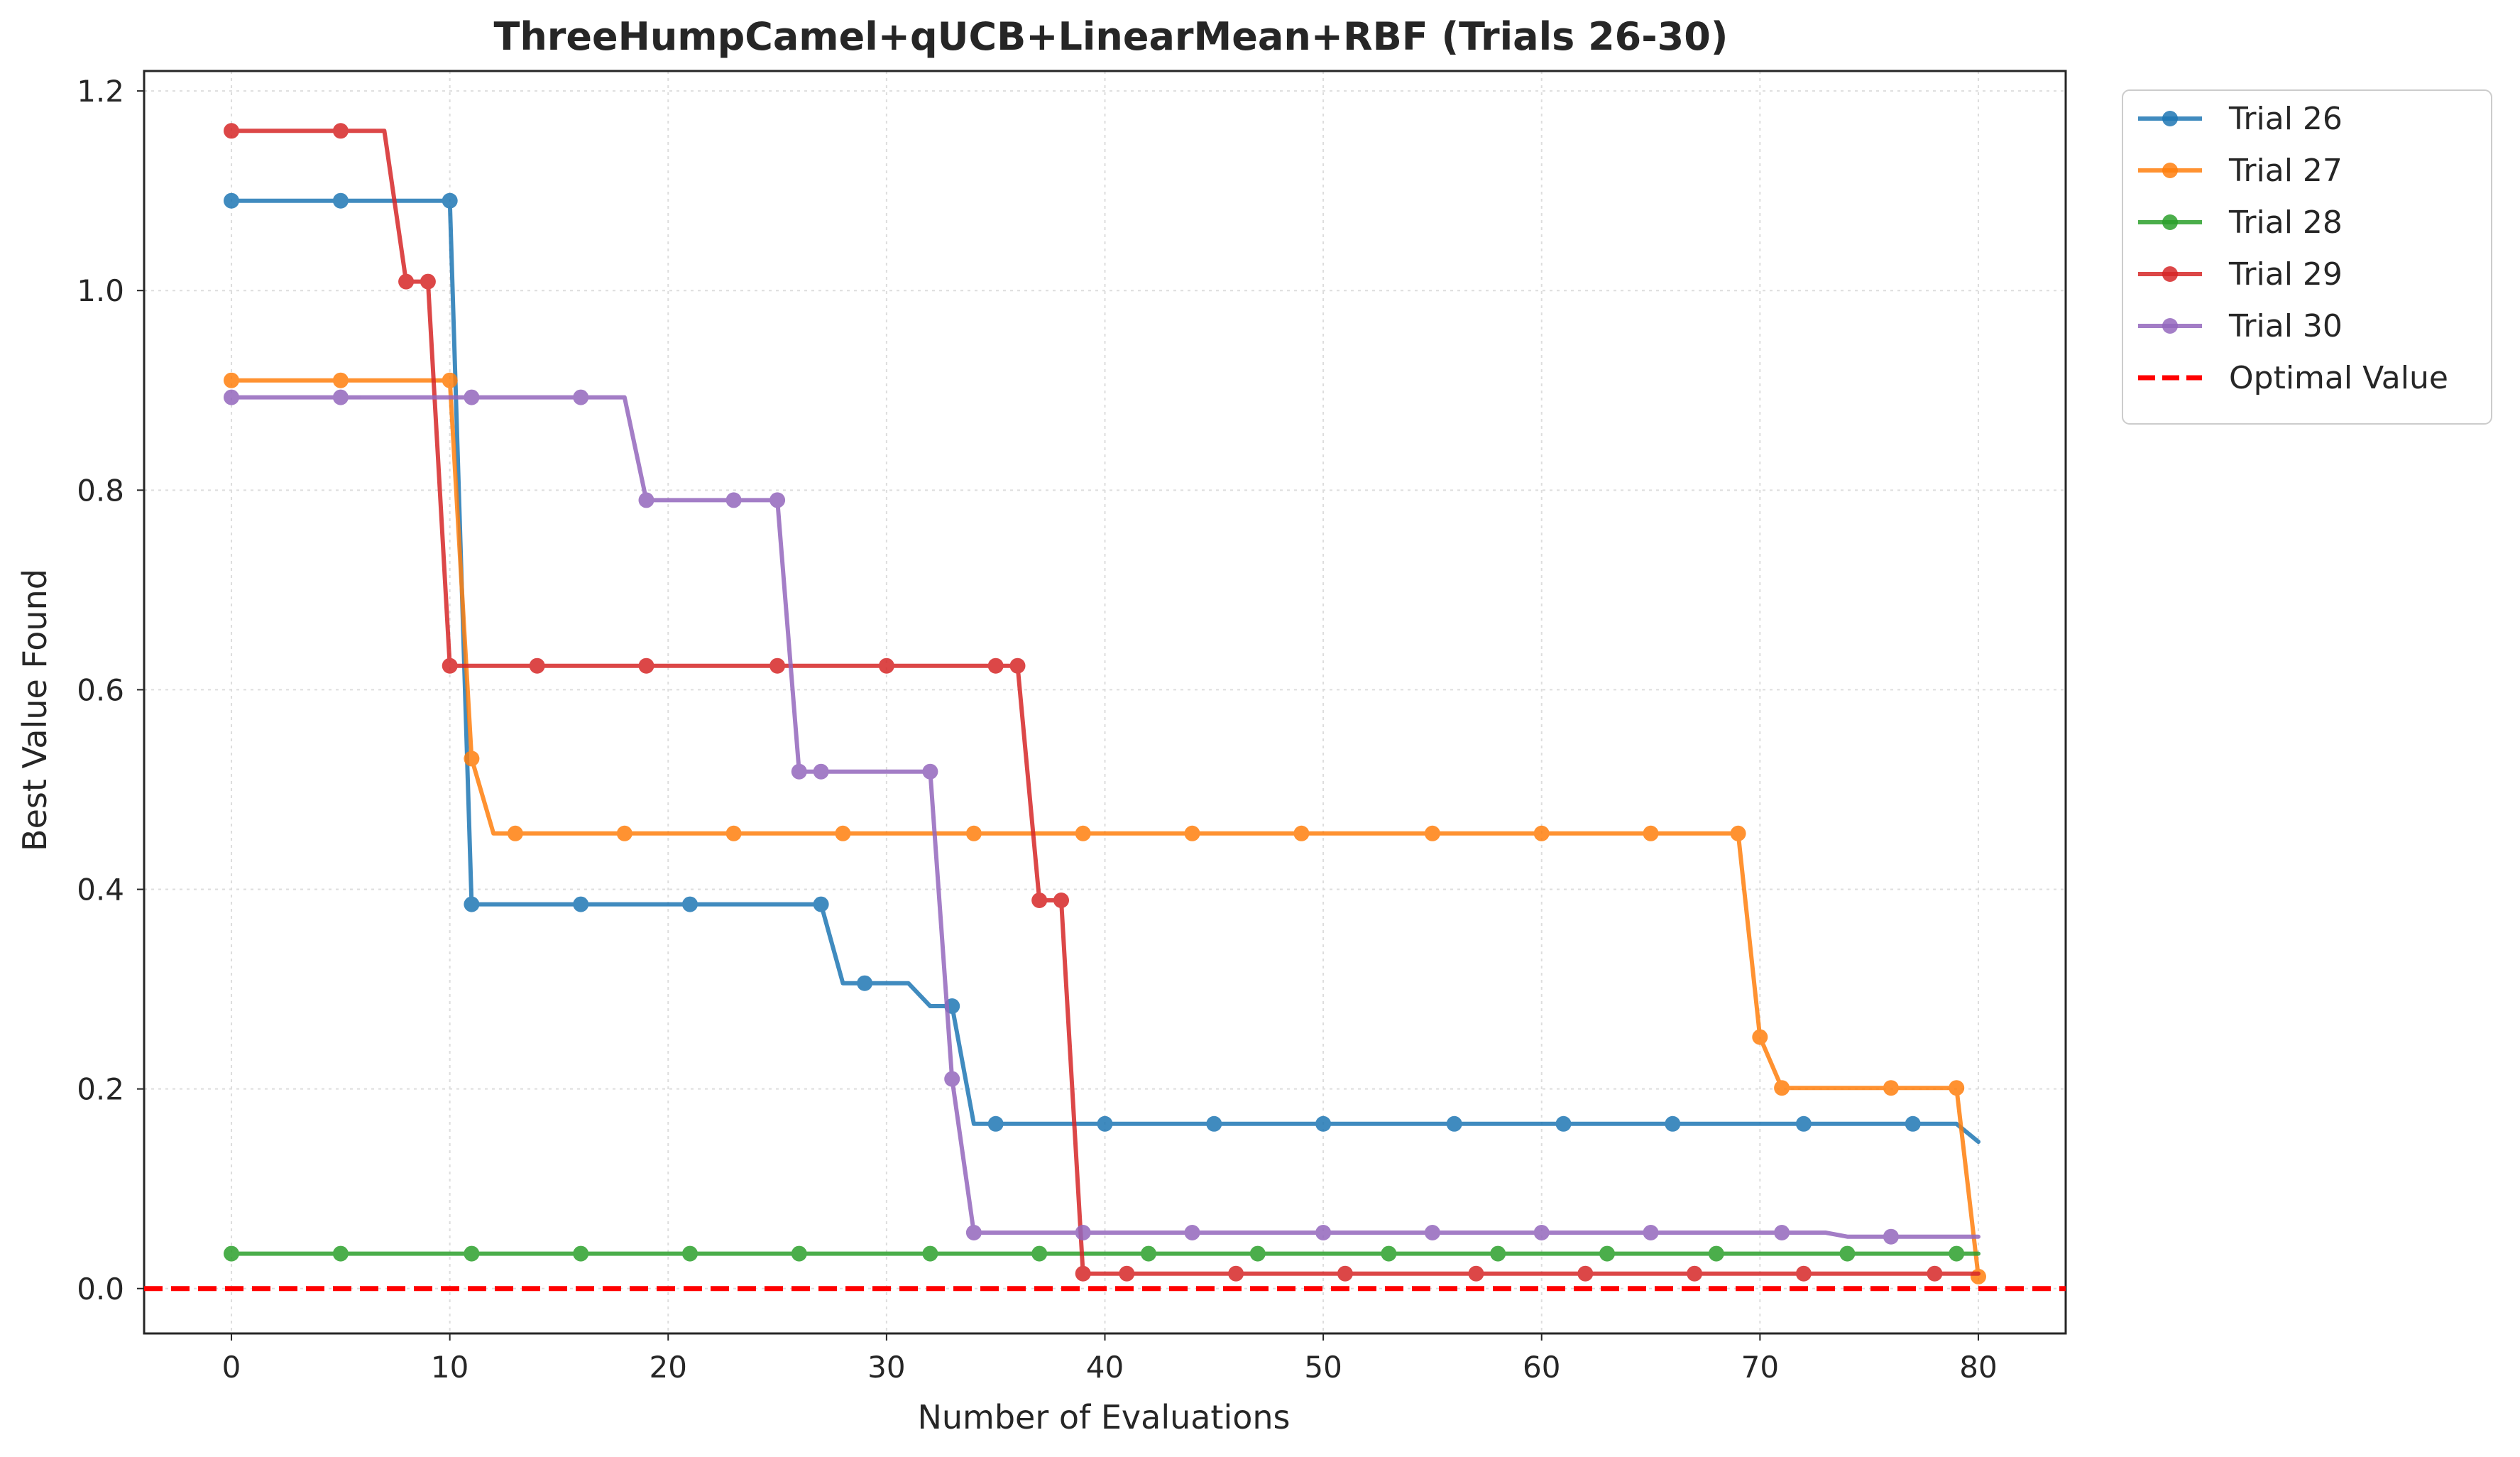 The image size is (2520, 1457). I want to click on x-axis-label: Number of Evaluations, so click(1104, 1417).